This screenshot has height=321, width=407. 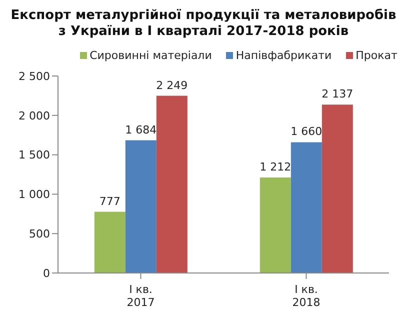 I want to click on legend-label: Прокат, so click(x=377, y=55).